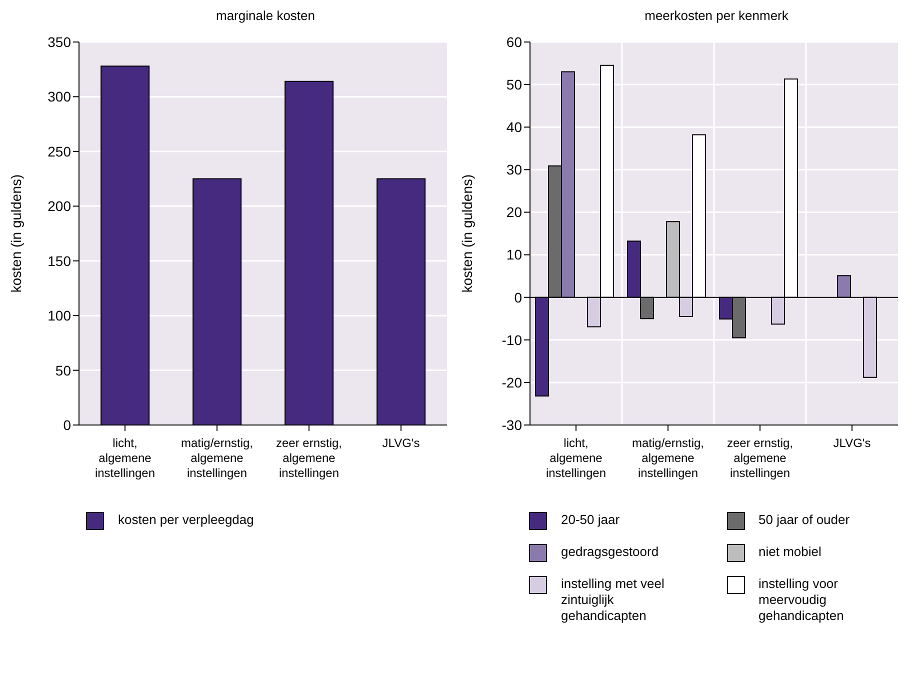 This screenshot has width=915, height=700. What do you see at coordinates (610, 552) in the screenshot?
I see `legend-label: gedragsgestoord` at bounding box center [610, 552].